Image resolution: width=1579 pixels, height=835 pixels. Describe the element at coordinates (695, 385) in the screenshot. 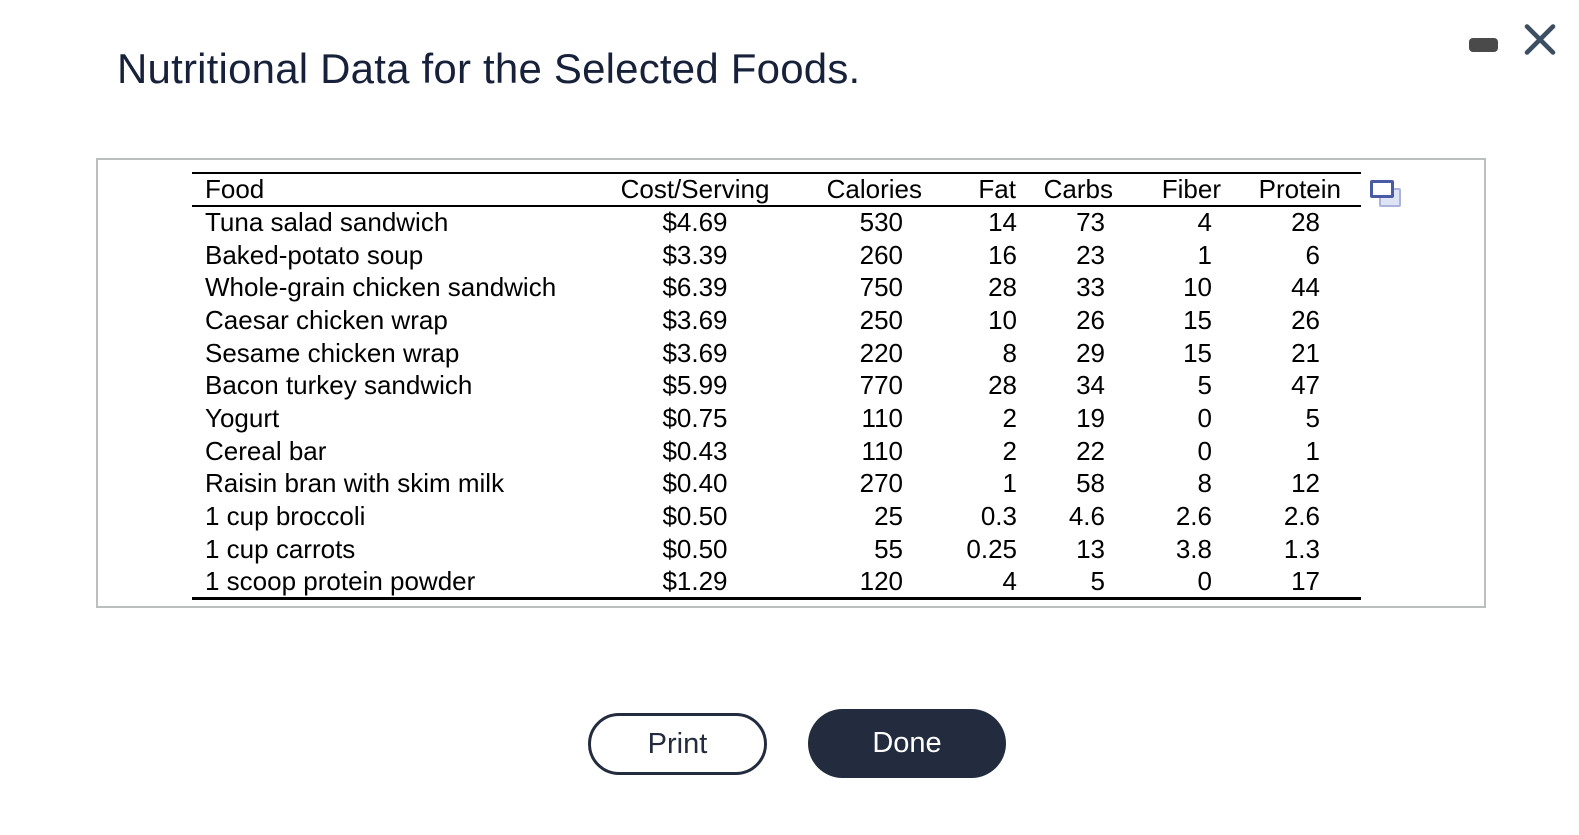

I see `cell-cost-serving: $5.99` at that location.